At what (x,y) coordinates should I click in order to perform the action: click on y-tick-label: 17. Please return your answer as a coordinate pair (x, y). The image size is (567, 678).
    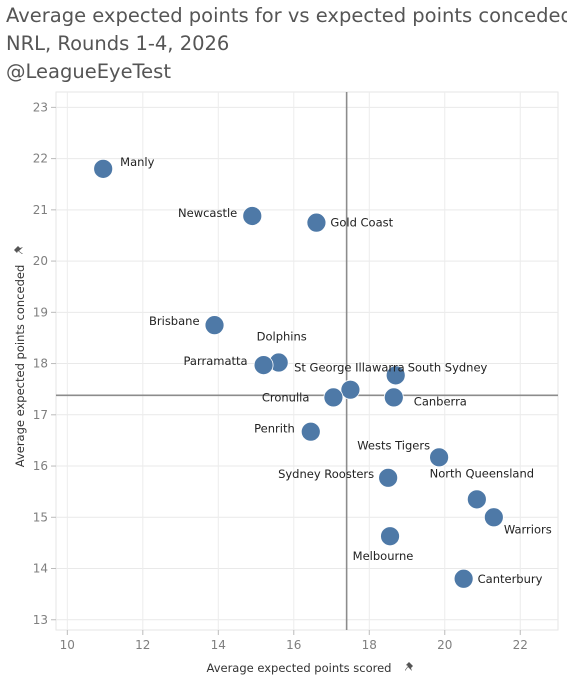
    Looking at the image, I should click on (40, 415).